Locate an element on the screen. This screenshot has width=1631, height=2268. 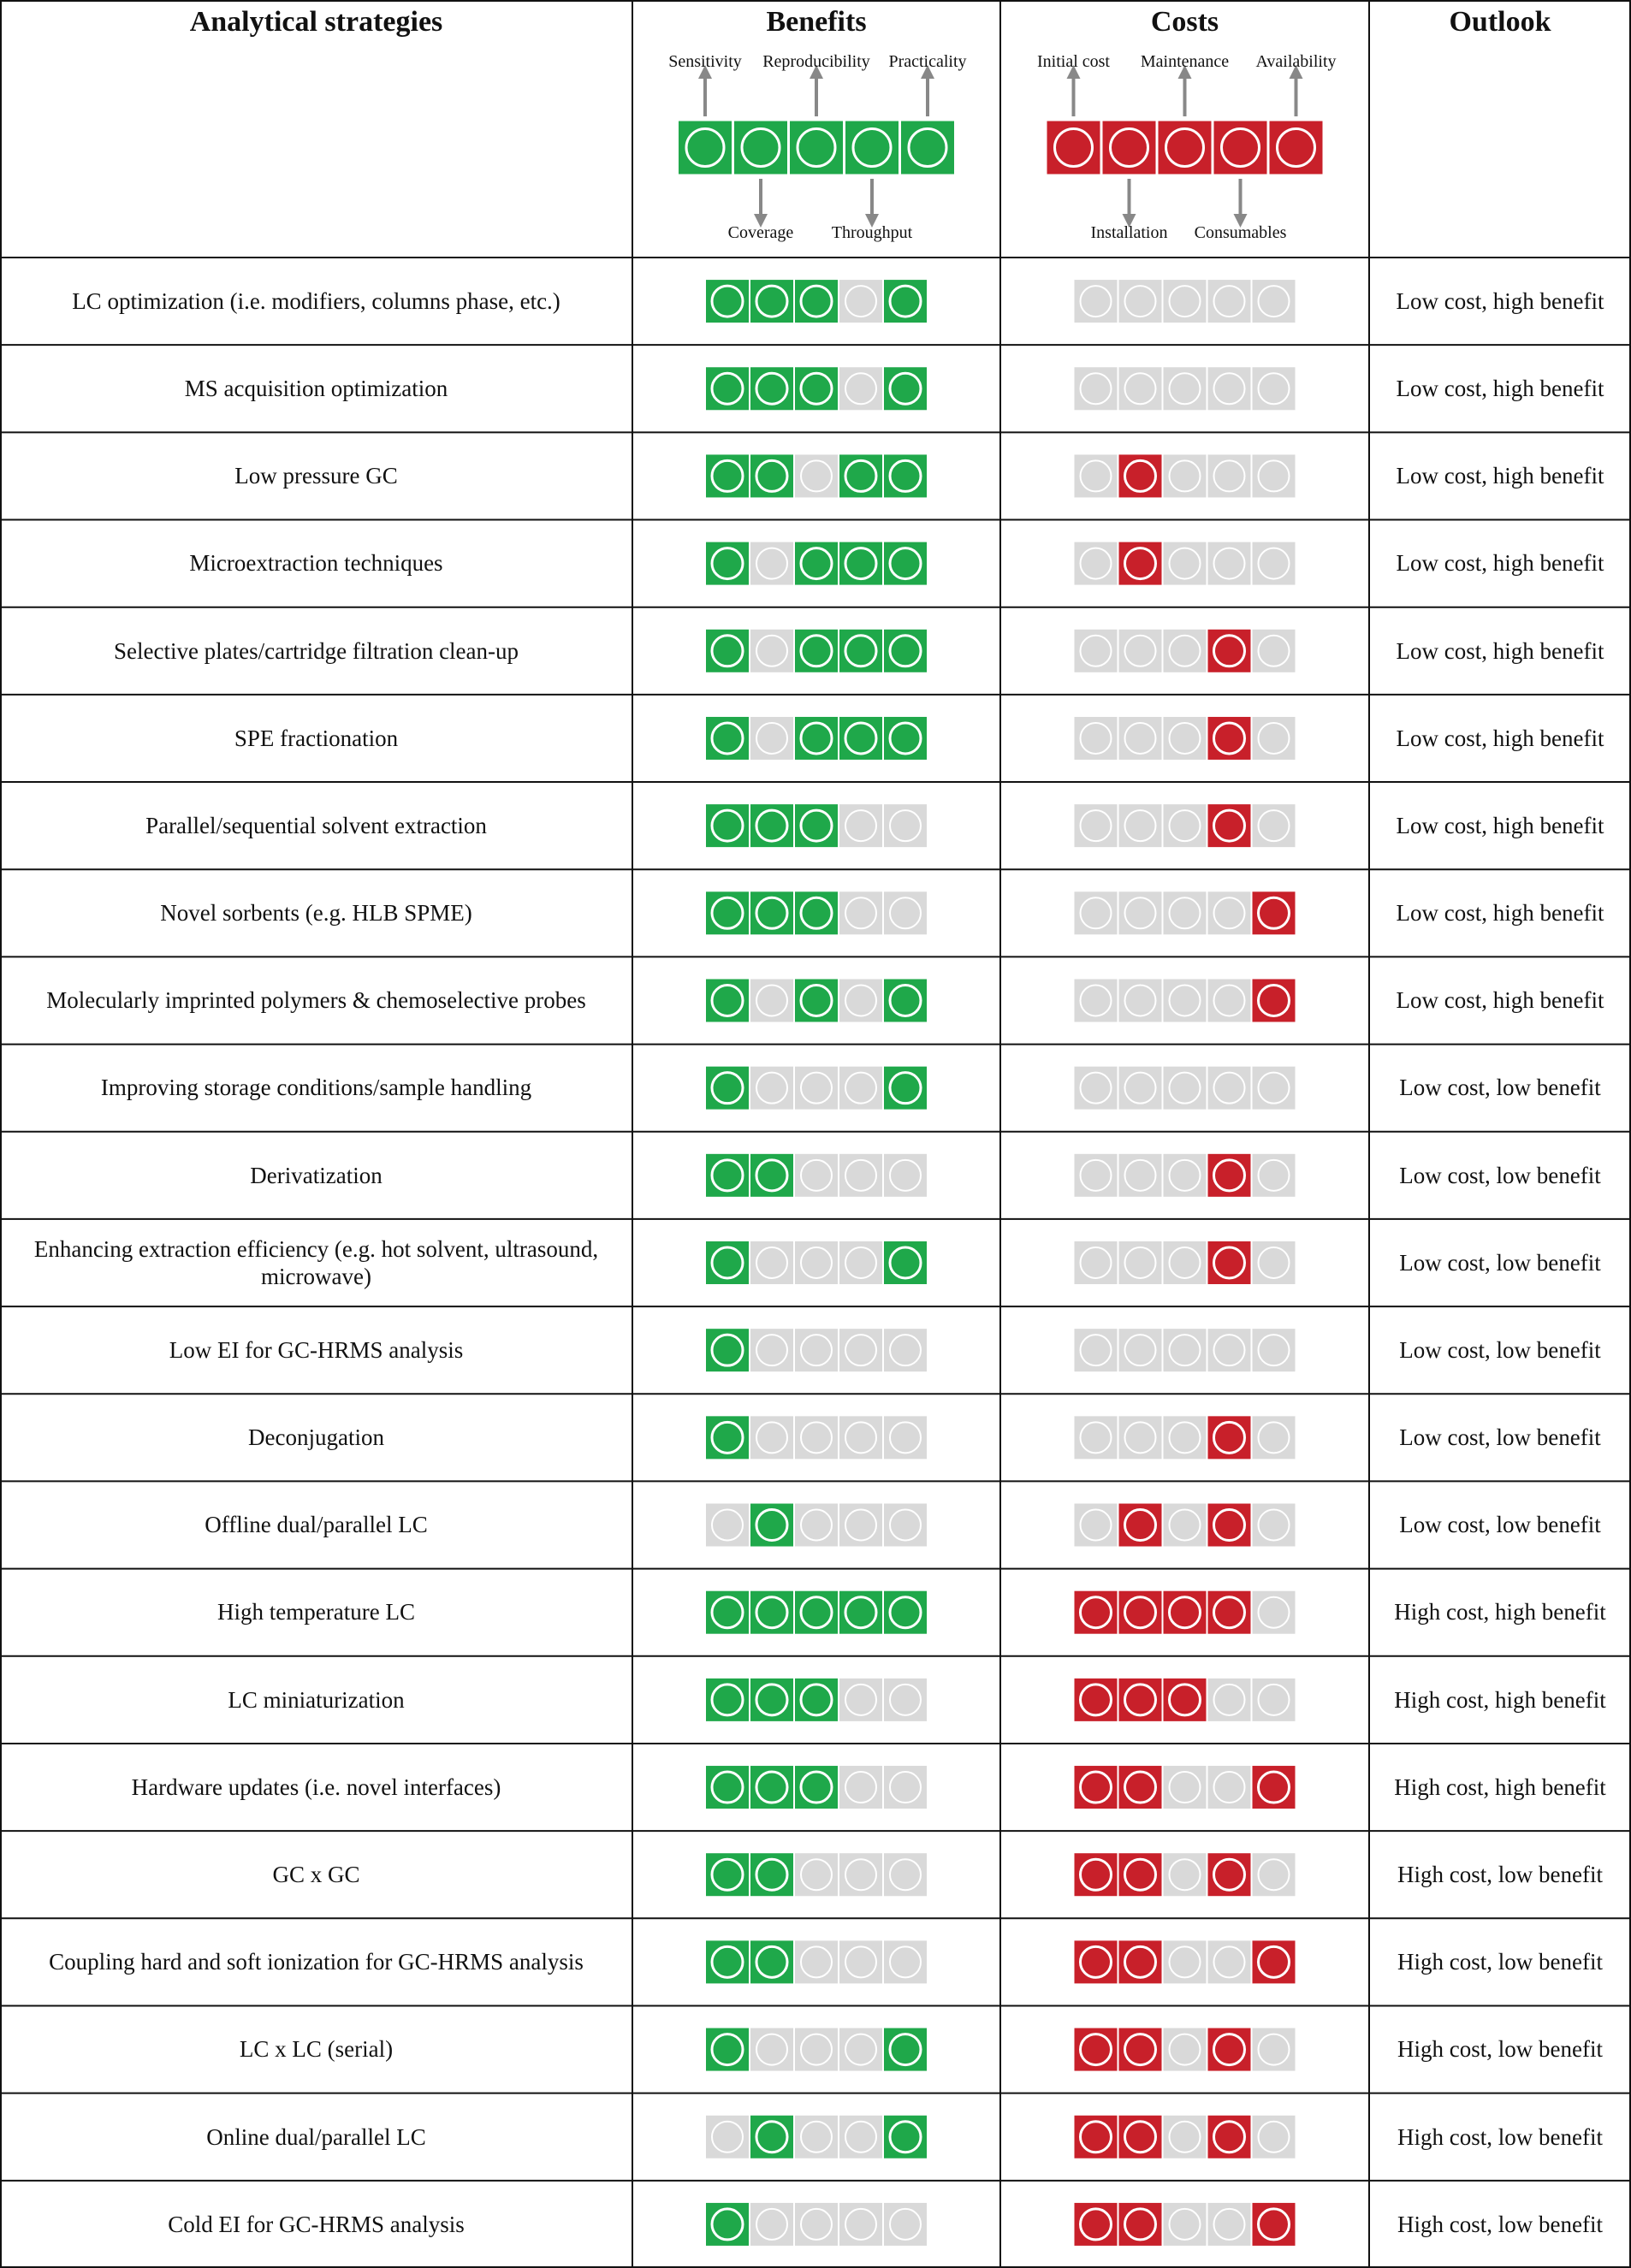
strategy-name: Low EI for GC-HRMS analysis is located at coordinates (316, 1349).